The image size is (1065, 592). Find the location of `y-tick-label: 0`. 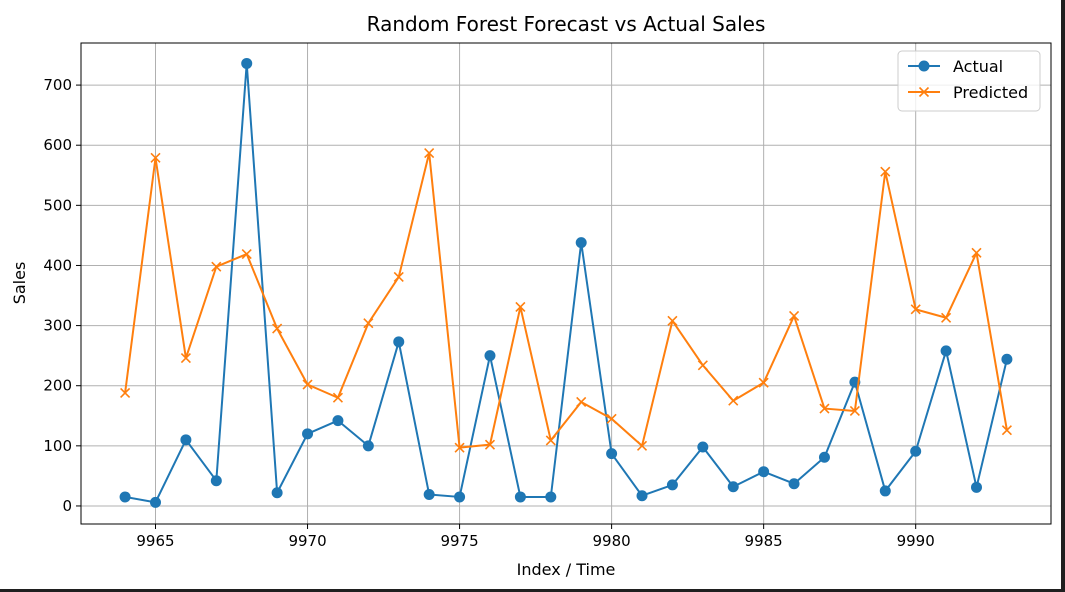

y-tick-label: 0 is located at coordinates (67, 506).